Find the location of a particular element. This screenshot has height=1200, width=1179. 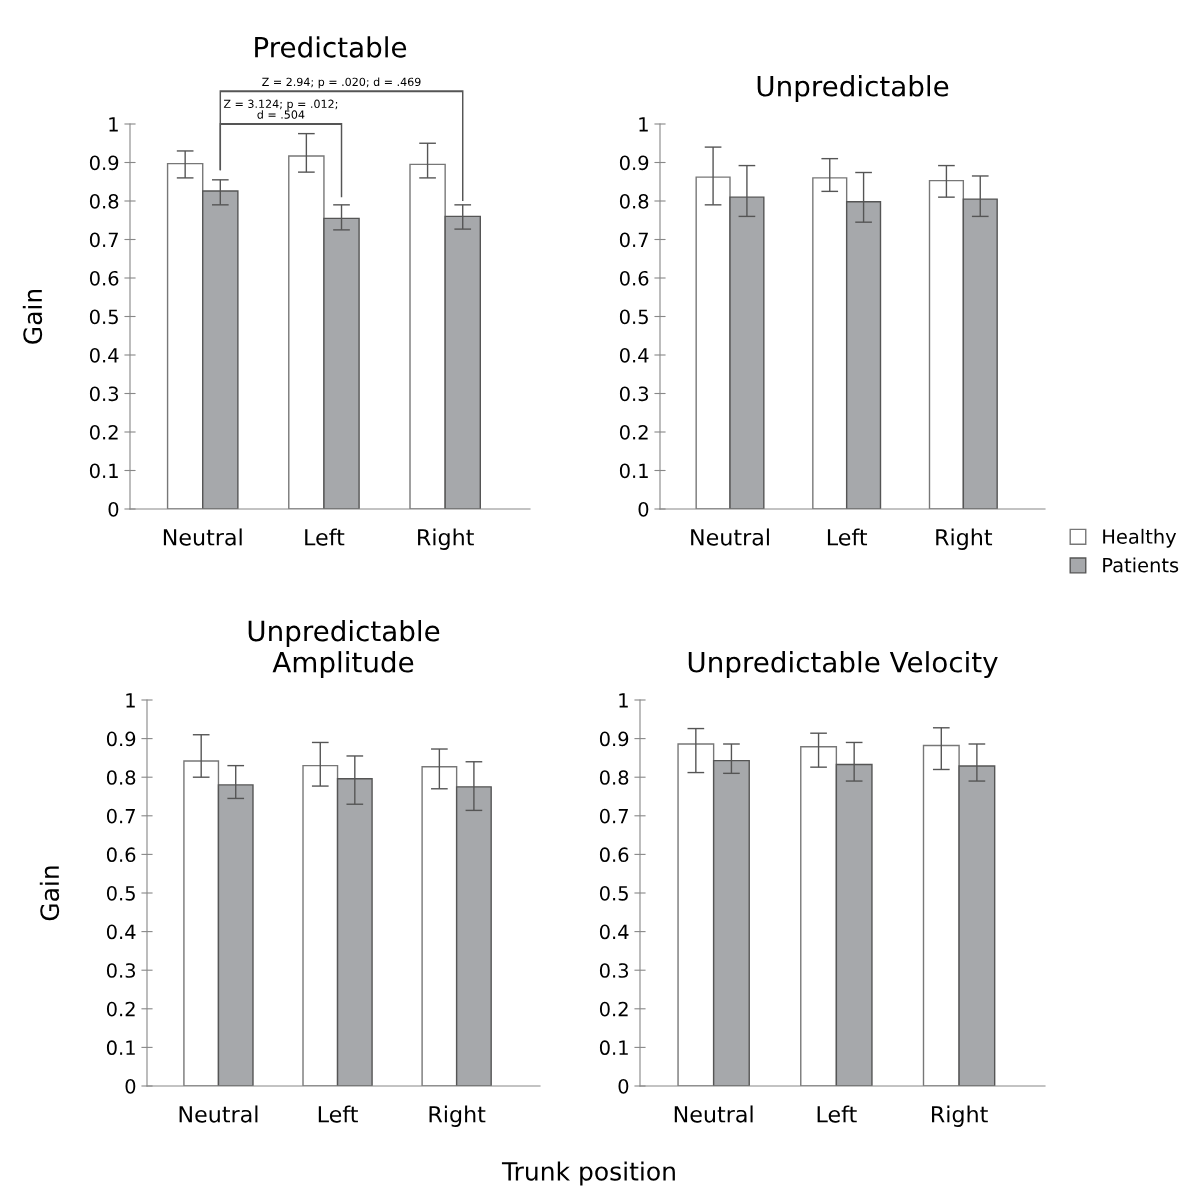

text: Z = 3.124; p = .012; d = .504 is located at coordinates (280, 109).